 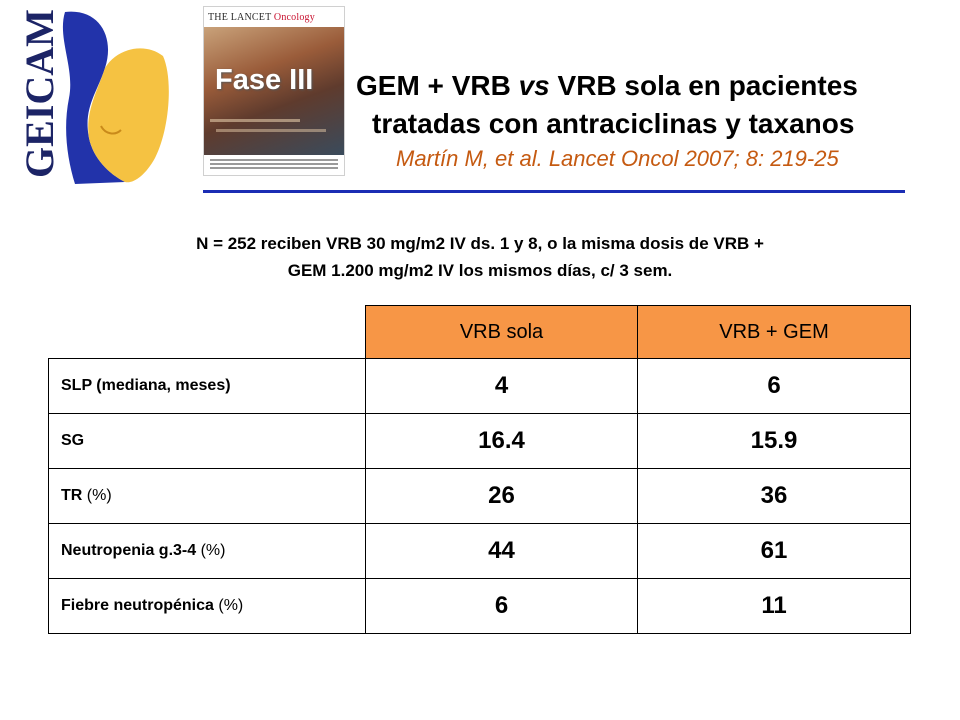 I want to click on logo-text: GEICAM, so click(x=39, y=93).